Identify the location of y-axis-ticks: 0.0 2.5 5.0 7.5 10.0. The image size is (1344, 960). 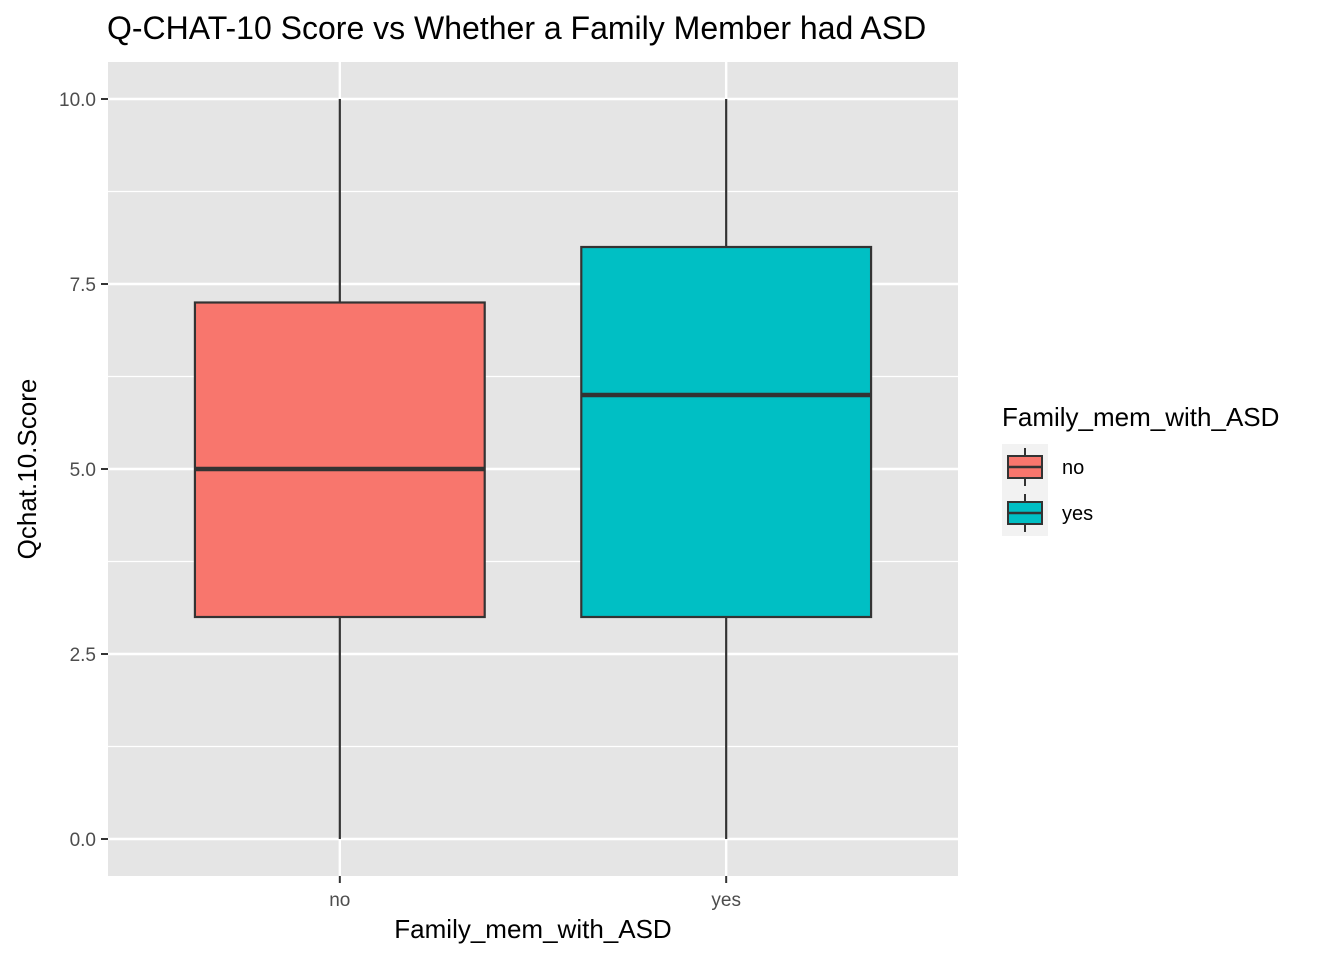
(83, 470).